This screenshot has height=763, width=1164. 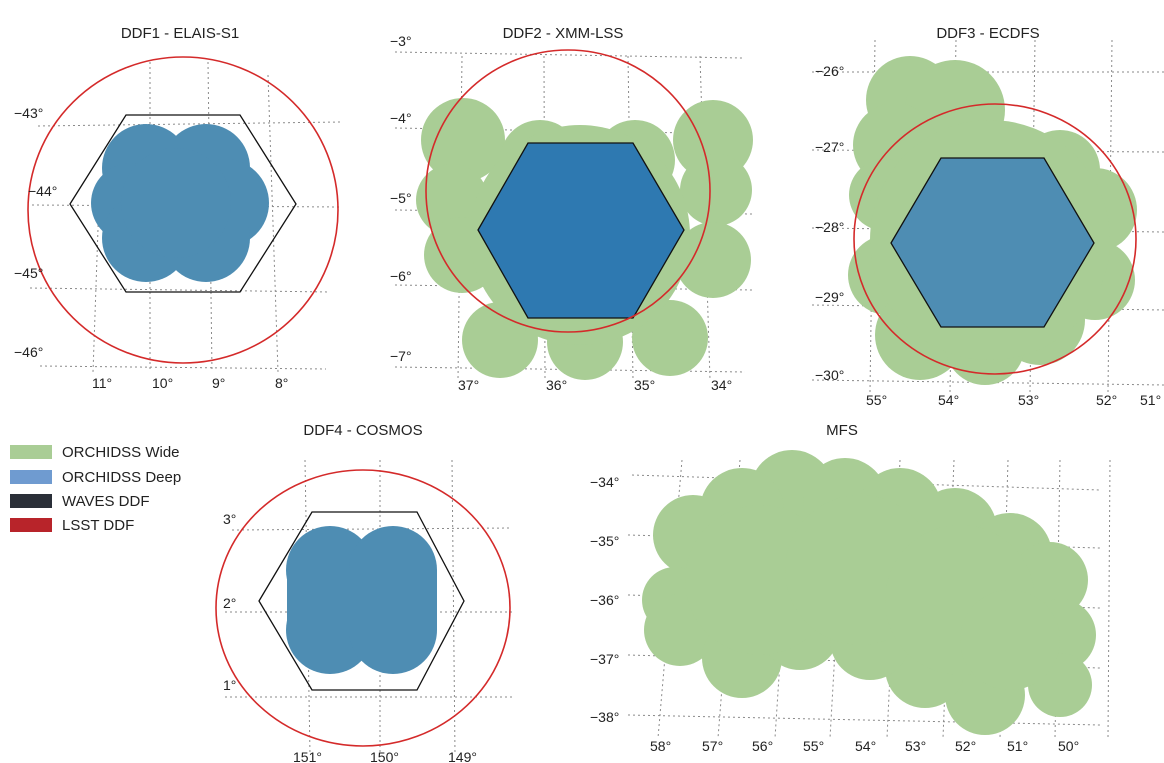 What do you see at coordinates (42, 191) in the screenshot?
I see `dec-label-ddf1: −44°` at bounding box center [42, 191].